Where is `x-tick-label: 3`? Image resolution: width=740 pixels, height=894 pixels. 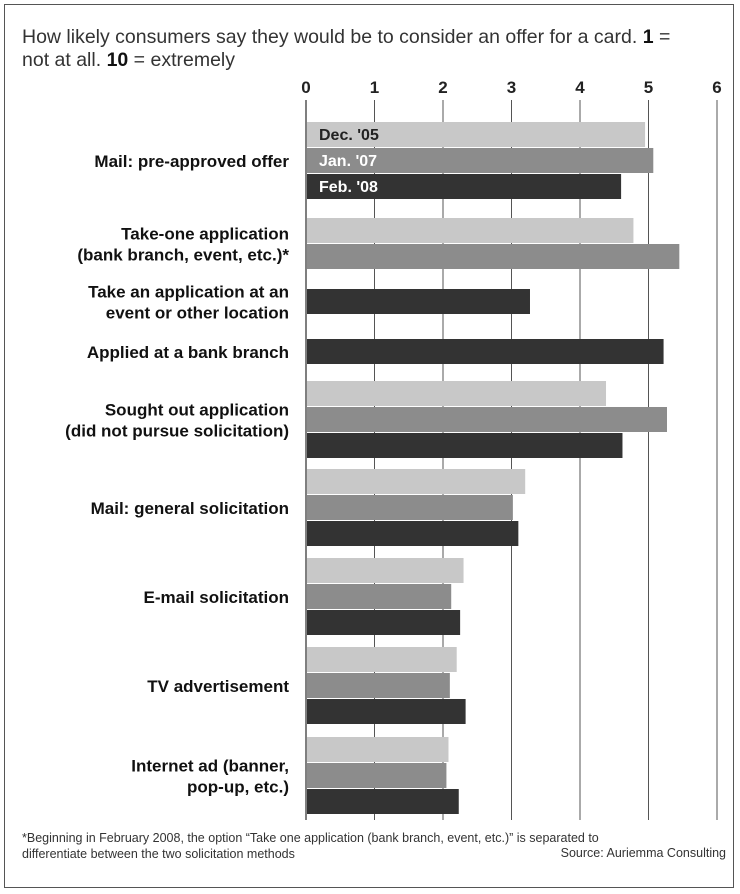
x-tick-label: 3 is located at coordinates (511, 87).